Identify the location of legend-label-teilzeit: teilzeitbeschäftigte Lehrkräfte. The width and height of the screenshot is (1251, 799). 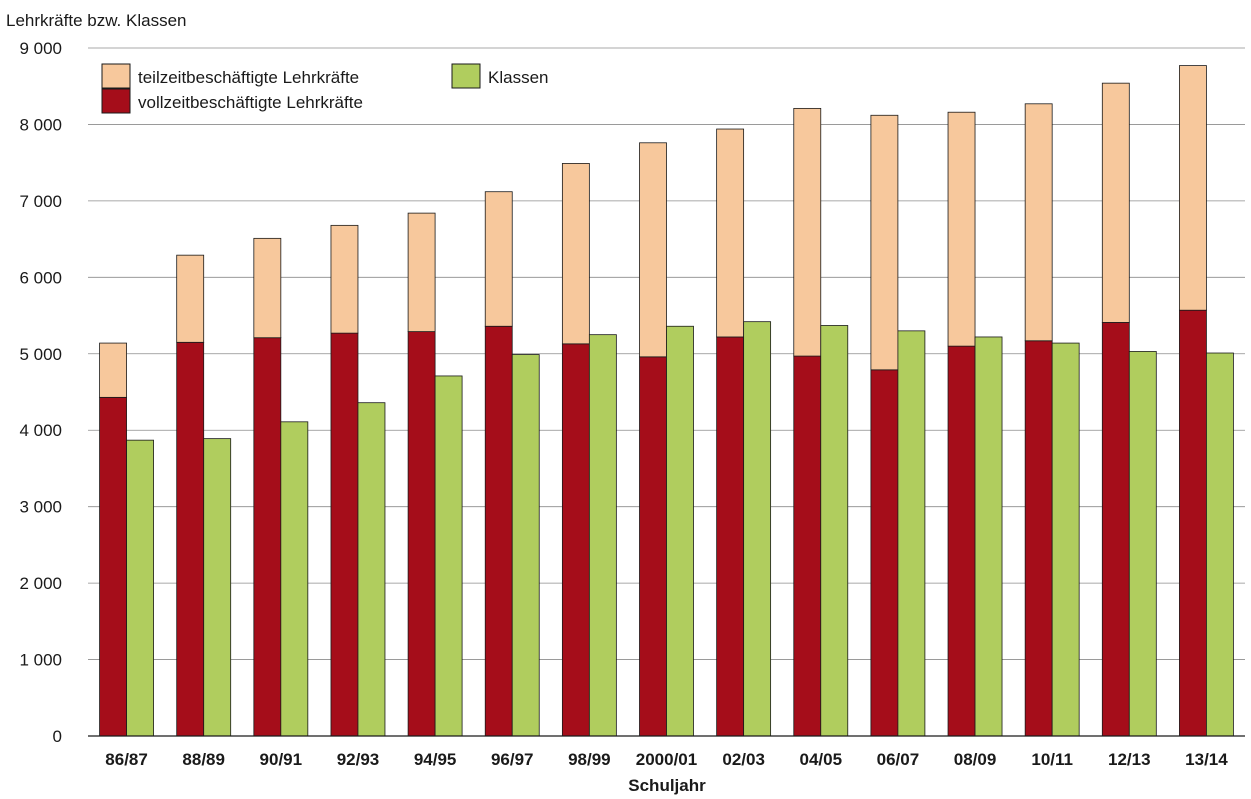
(248, 77).